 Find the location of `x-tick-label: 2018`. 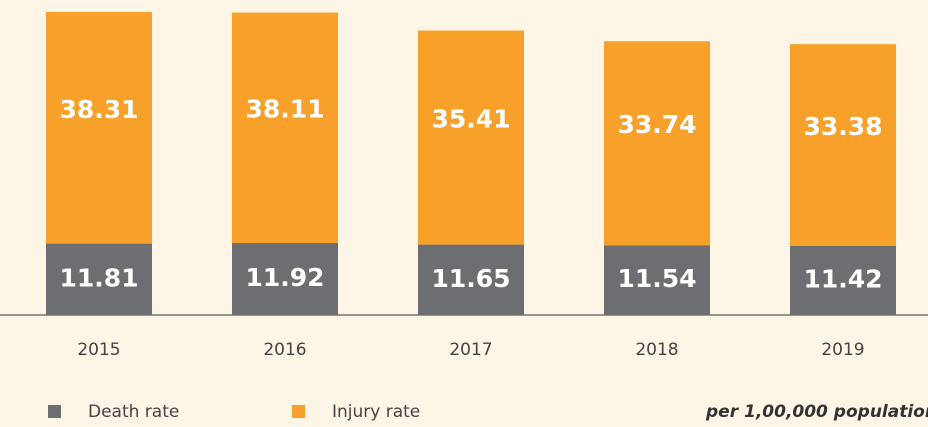

x-tick-label: 2018 is located at coordinates (656, 350).